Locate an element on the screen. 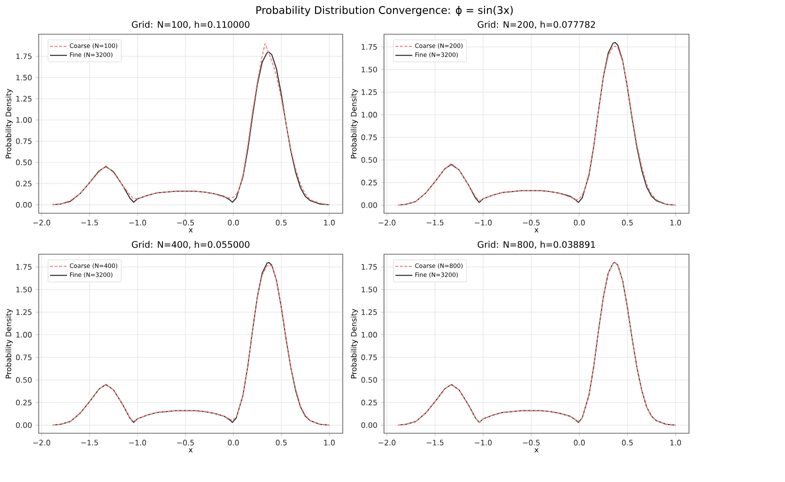 This screenshot has height=482, width=785. chart-title: Grid: N=400, h=0.055000 is located at coordinates (191, 244).